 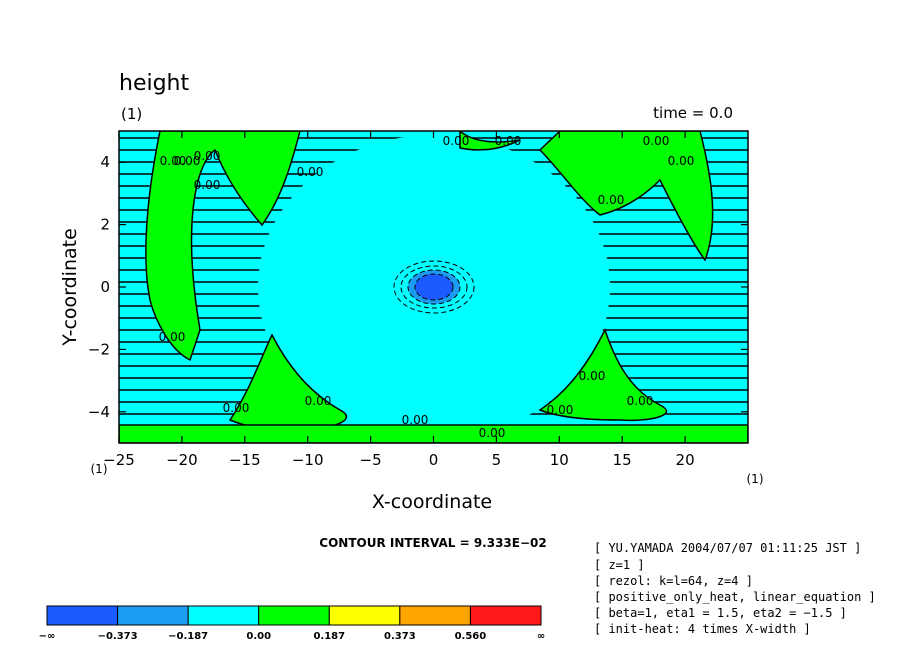 What do you see at coordinates (497, 460) in the screenshot?
I see `x-tick-label: 5` at bounding box center [497, 460].